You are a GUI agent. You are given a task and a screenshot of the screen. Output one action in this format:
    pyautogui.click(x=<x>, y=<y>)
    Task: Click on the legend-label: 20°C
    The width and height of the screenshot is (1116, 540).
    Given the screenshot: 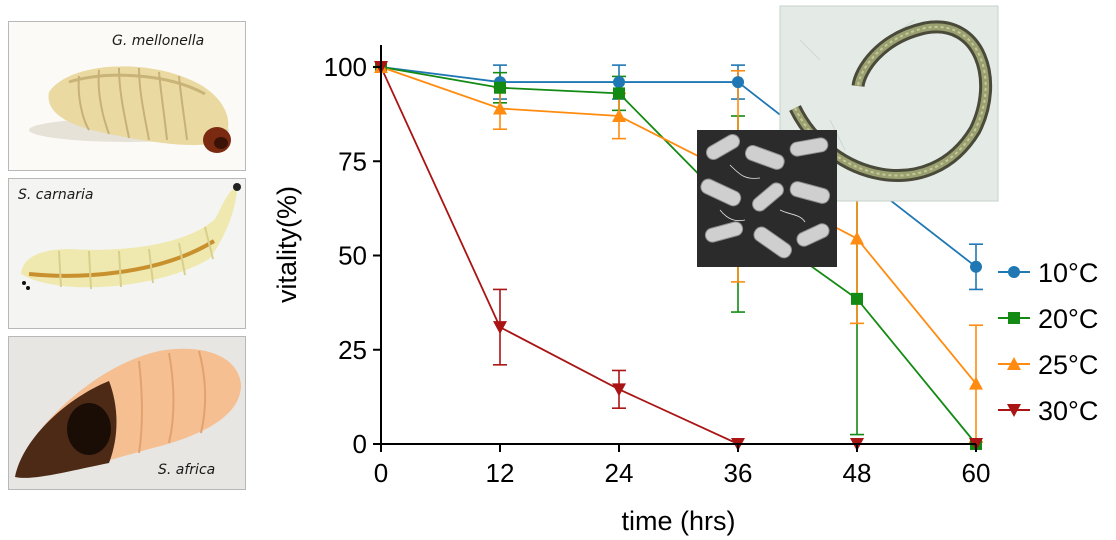 What is the action you would take?
    pyautogui.click(x=1068, y=319)
    